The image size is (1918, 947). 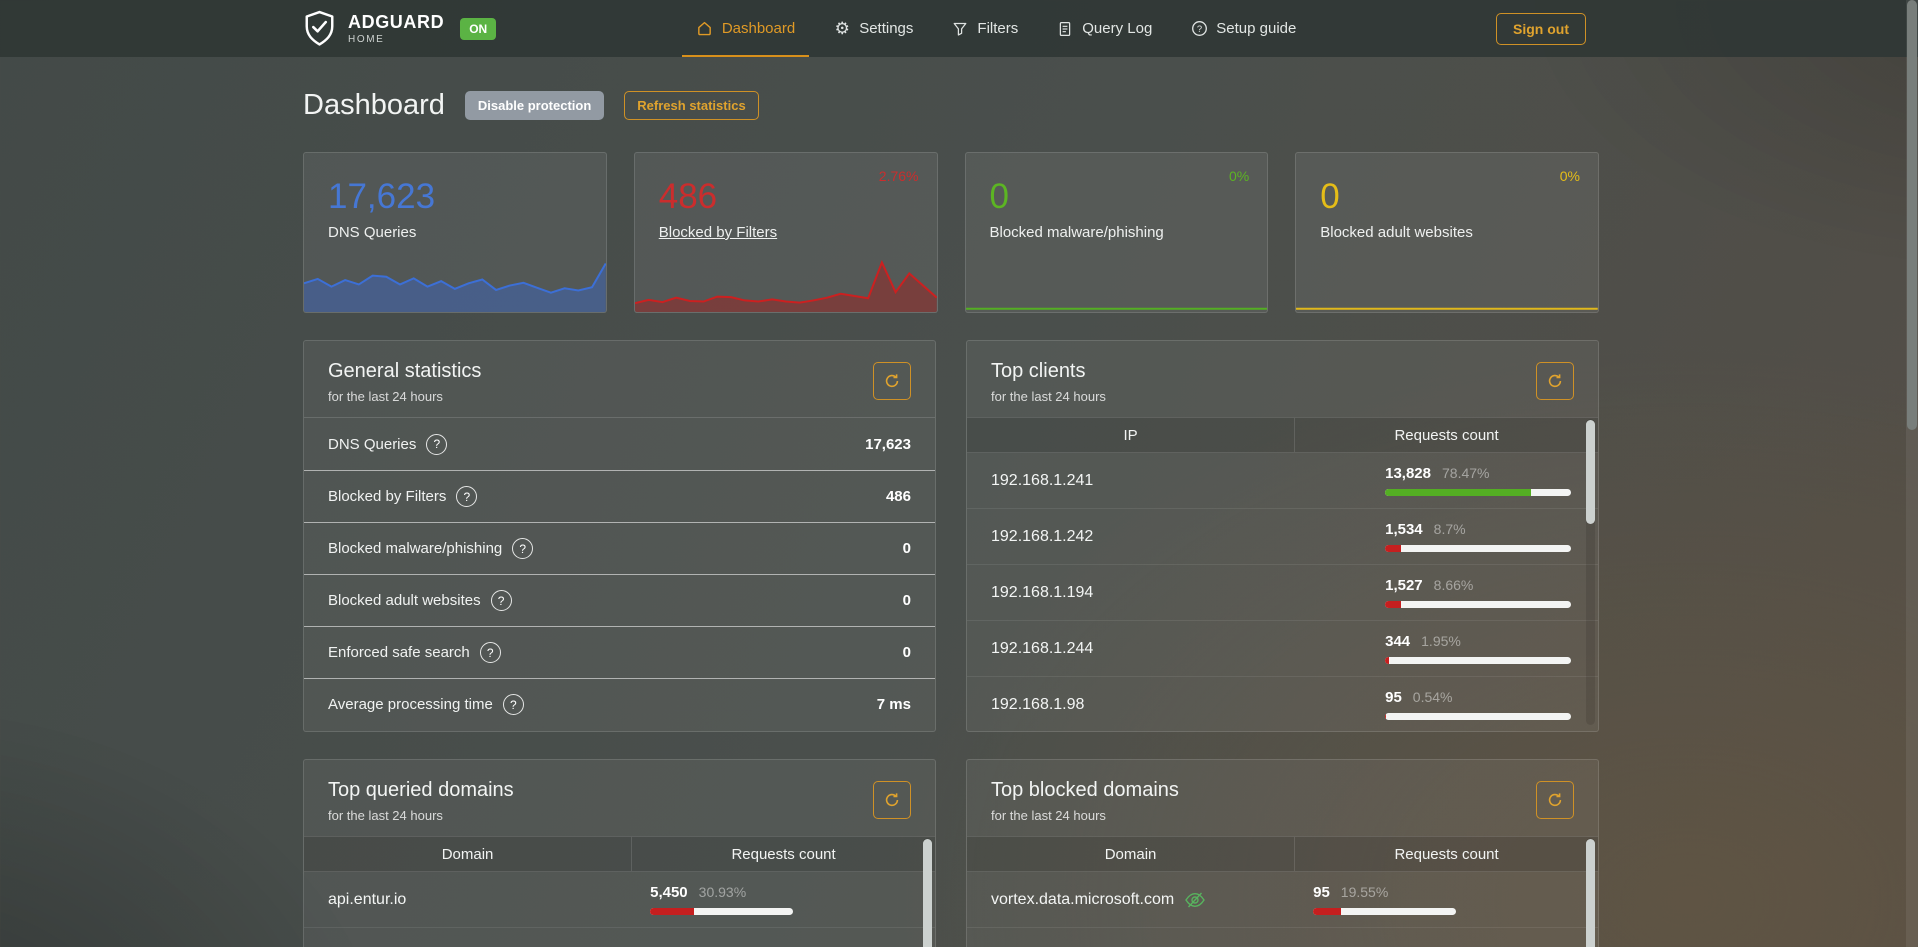 I want to click on client-ip: 192.168.1.241, so click(x=1042, y=480).